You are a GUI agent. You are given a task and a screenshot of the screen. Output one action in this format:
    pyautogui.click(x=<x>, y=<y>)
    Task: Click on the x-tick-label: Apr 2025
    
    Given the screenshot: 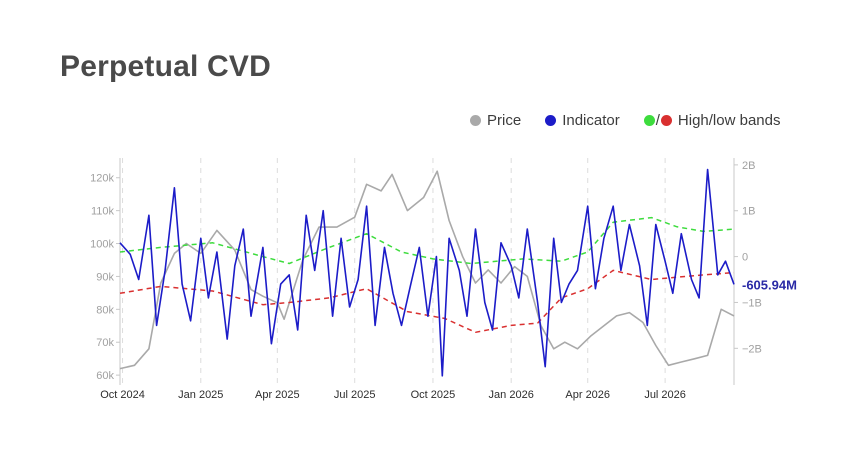 What is the action you would take?
    pyautogui.click(x=277, y=395)
    